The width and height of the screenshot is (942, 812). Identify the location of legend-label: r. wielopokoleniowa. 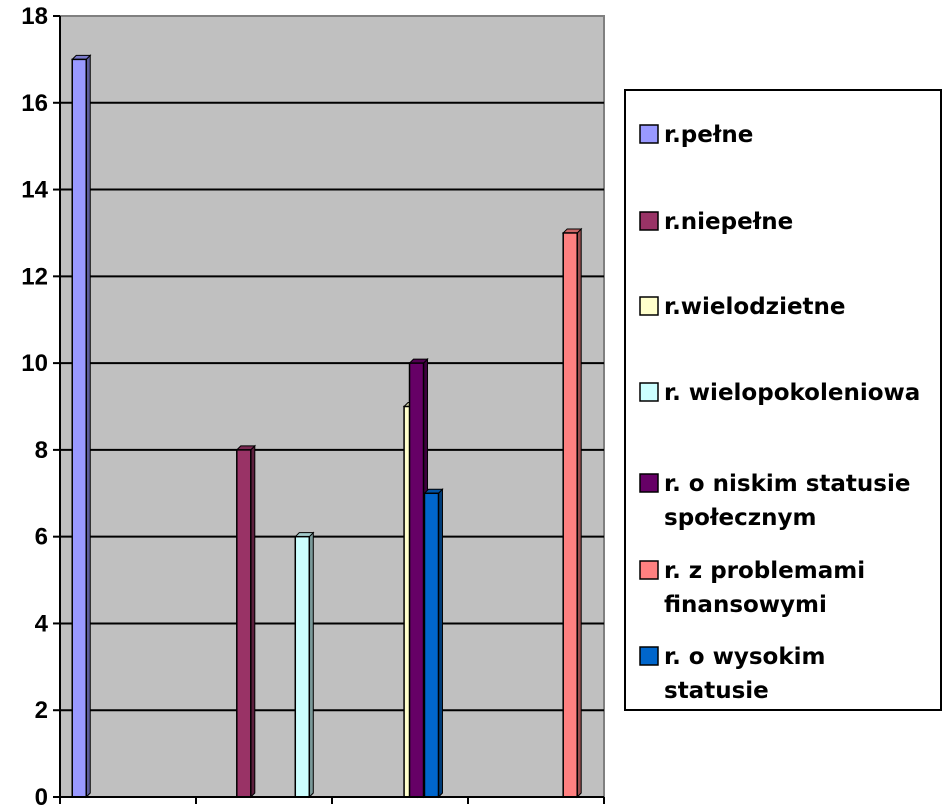
(792, 393).